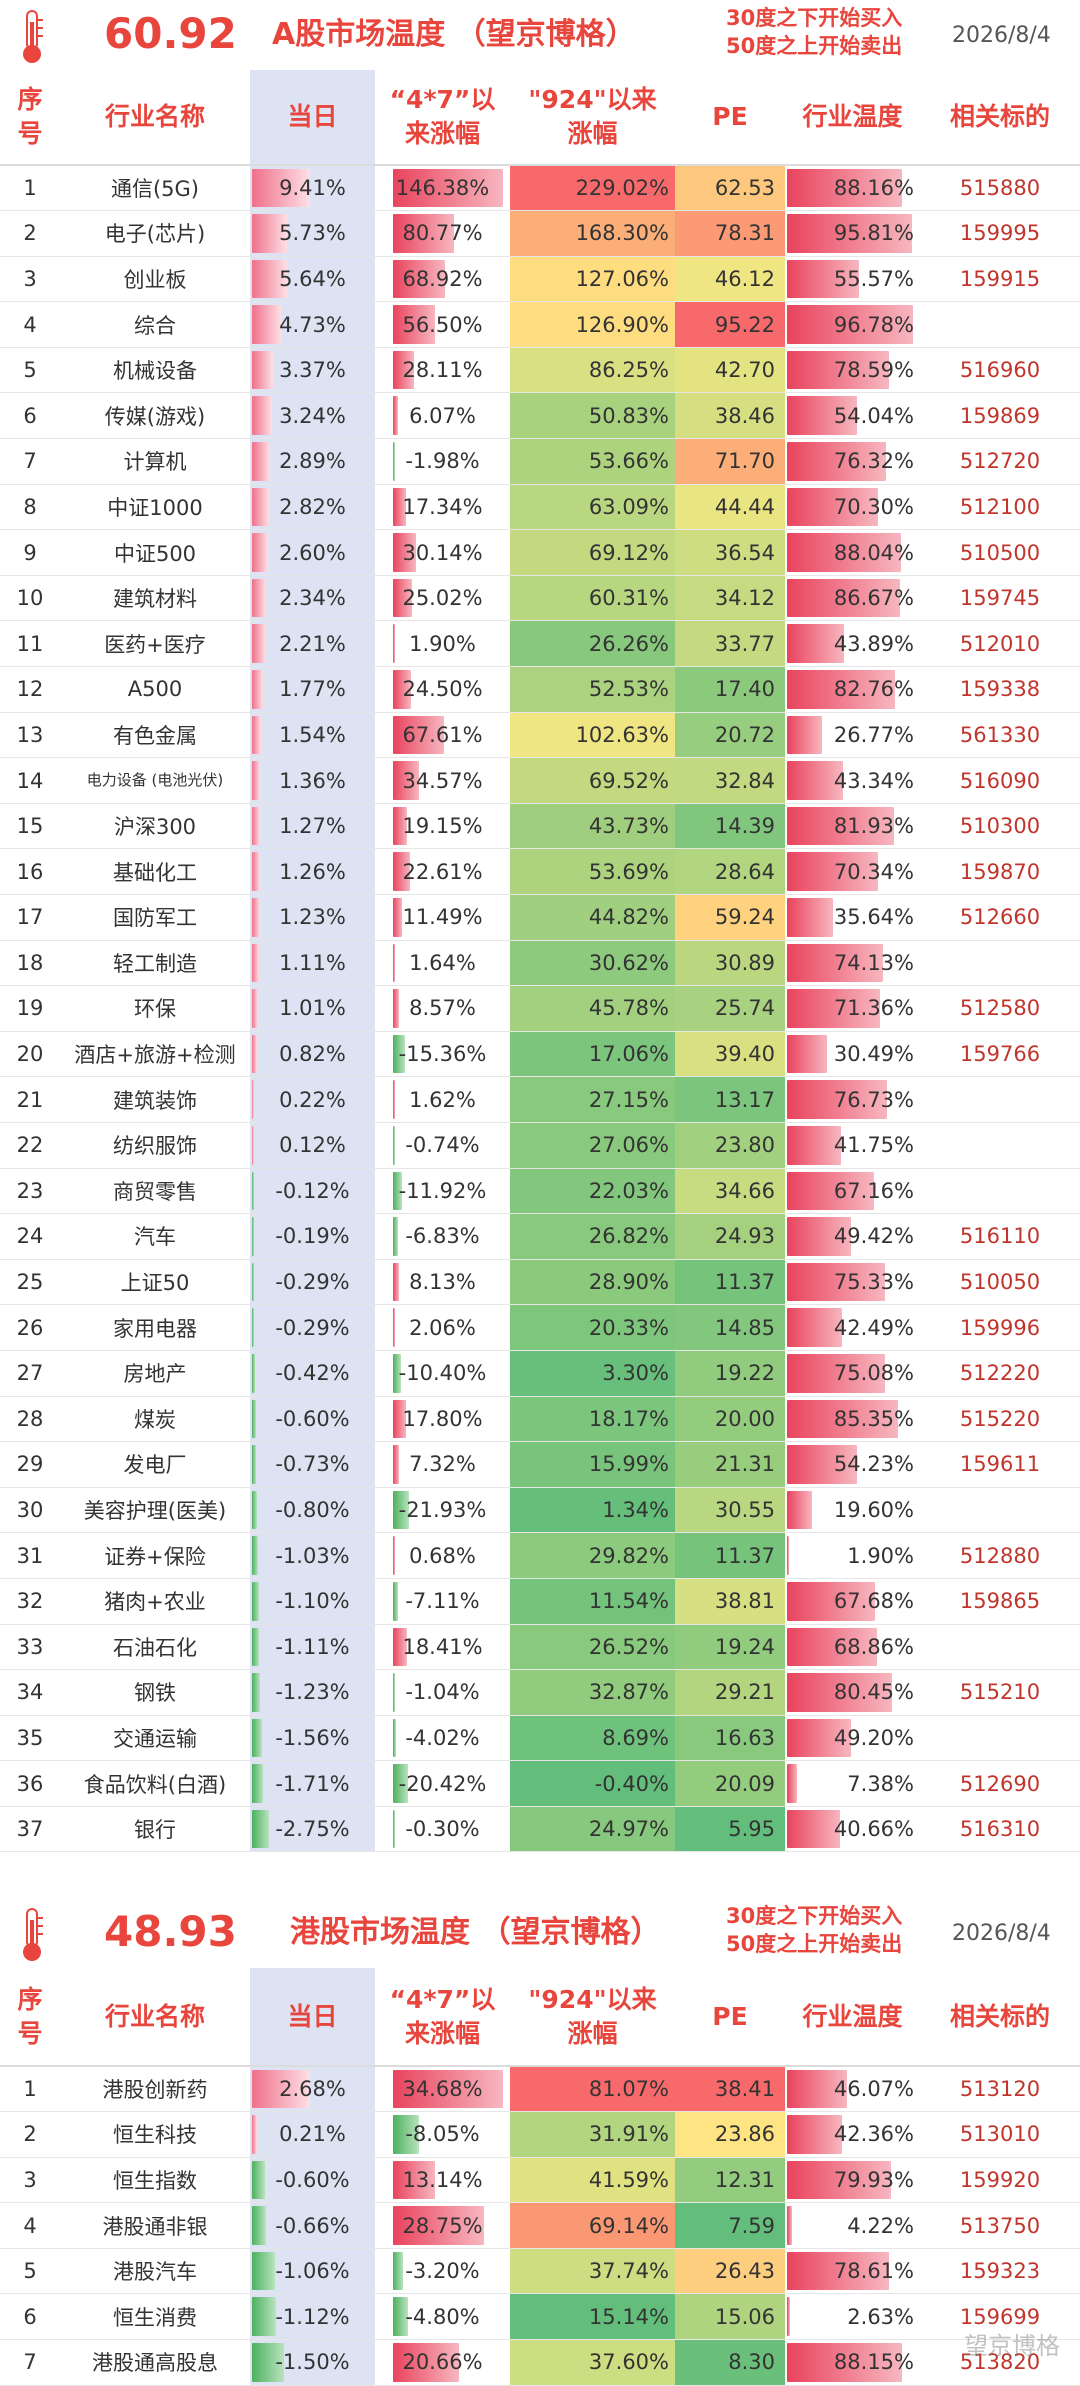  I want to click on row-index: 9, so click(30, 552).